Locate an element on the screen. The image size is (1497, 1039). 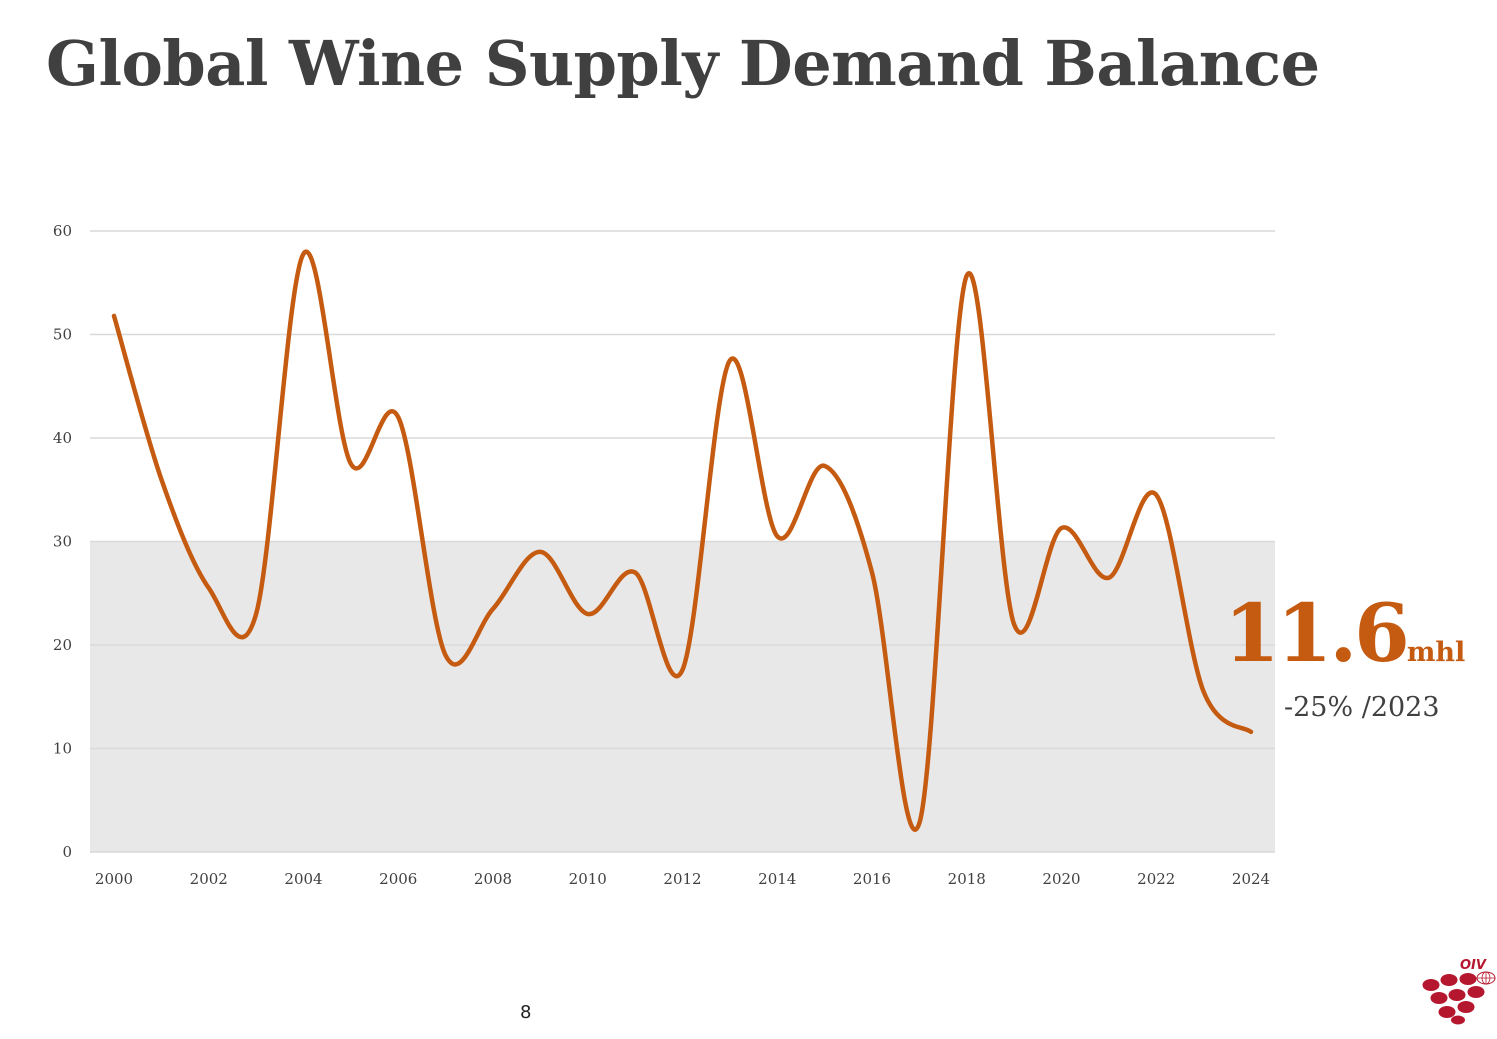
y-axis-tick-labels: 0 10 20 30 40 50 60 is located at coordinates (62, 541).